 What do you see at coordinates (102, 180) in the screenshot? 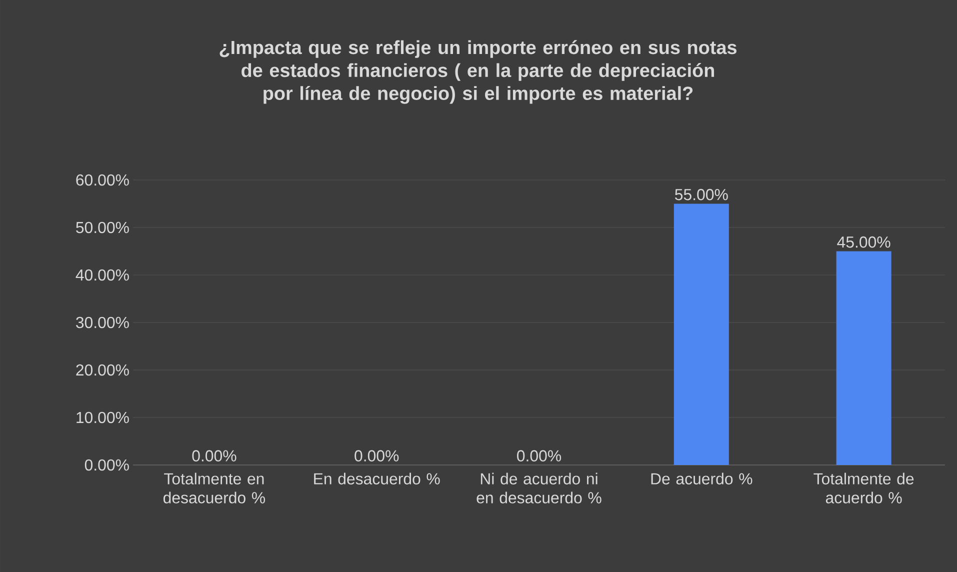
I see `y-tick-label: 60.00%` at bounding box center [102, 180].